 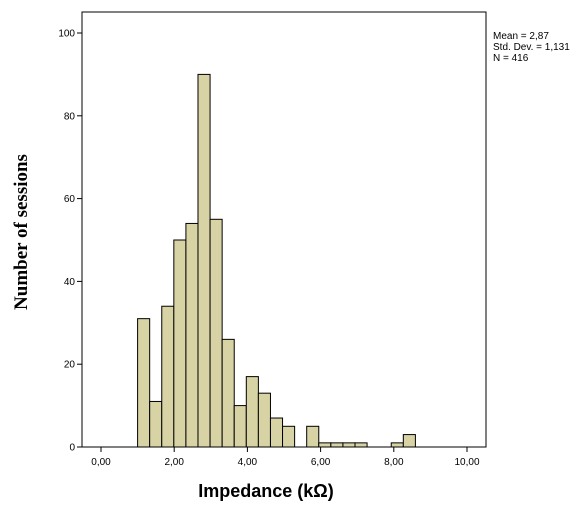 What do you see at coordinates (70, 116) in the screenshot?
I see `y-tick-label-4: 80` at bounding box center [70, 116].